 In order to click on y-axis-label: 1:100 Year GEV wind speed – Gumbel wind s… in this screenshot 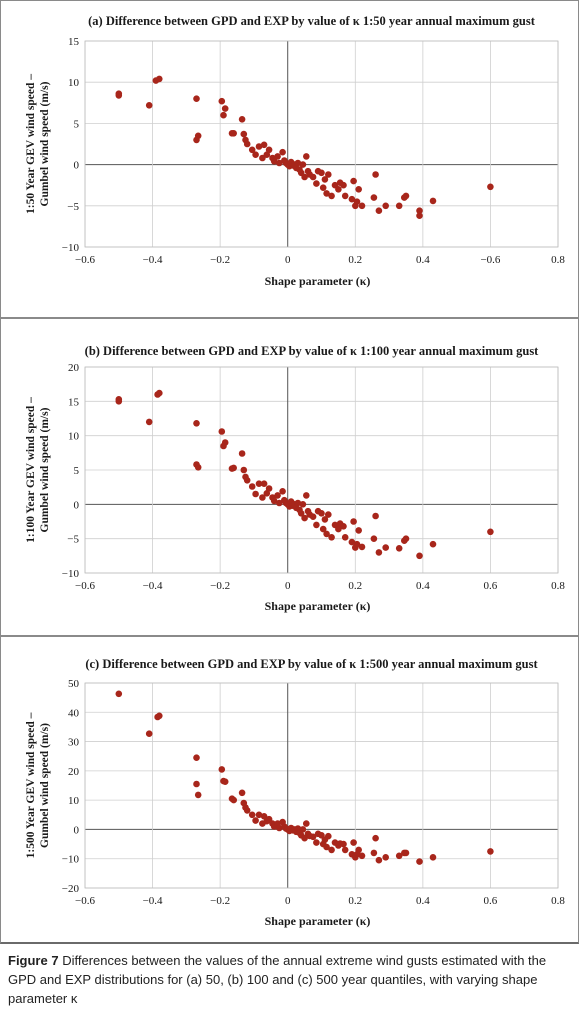, I will do `click(38, 470)`.